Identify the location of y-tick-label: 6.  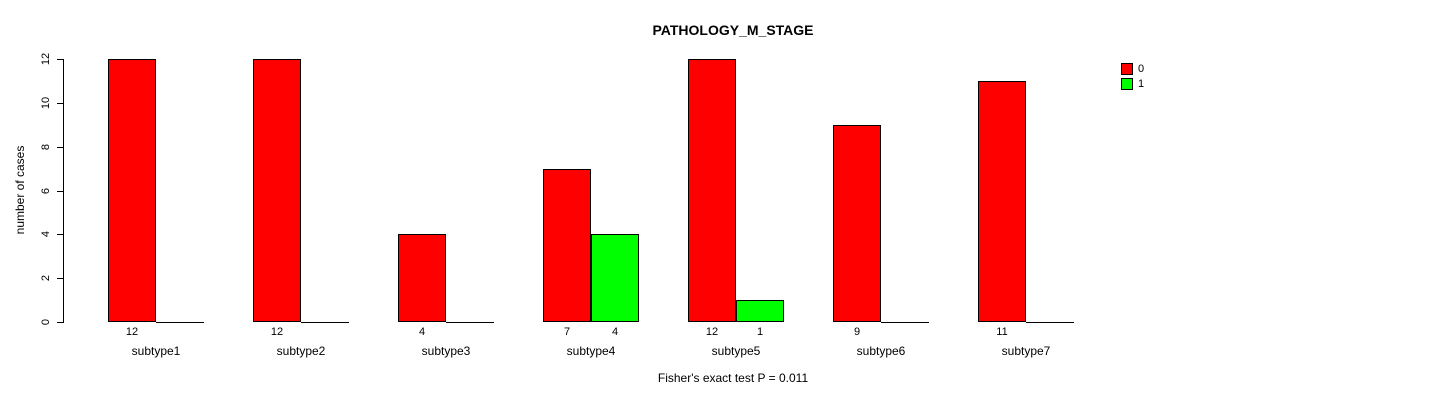
(46, 191).